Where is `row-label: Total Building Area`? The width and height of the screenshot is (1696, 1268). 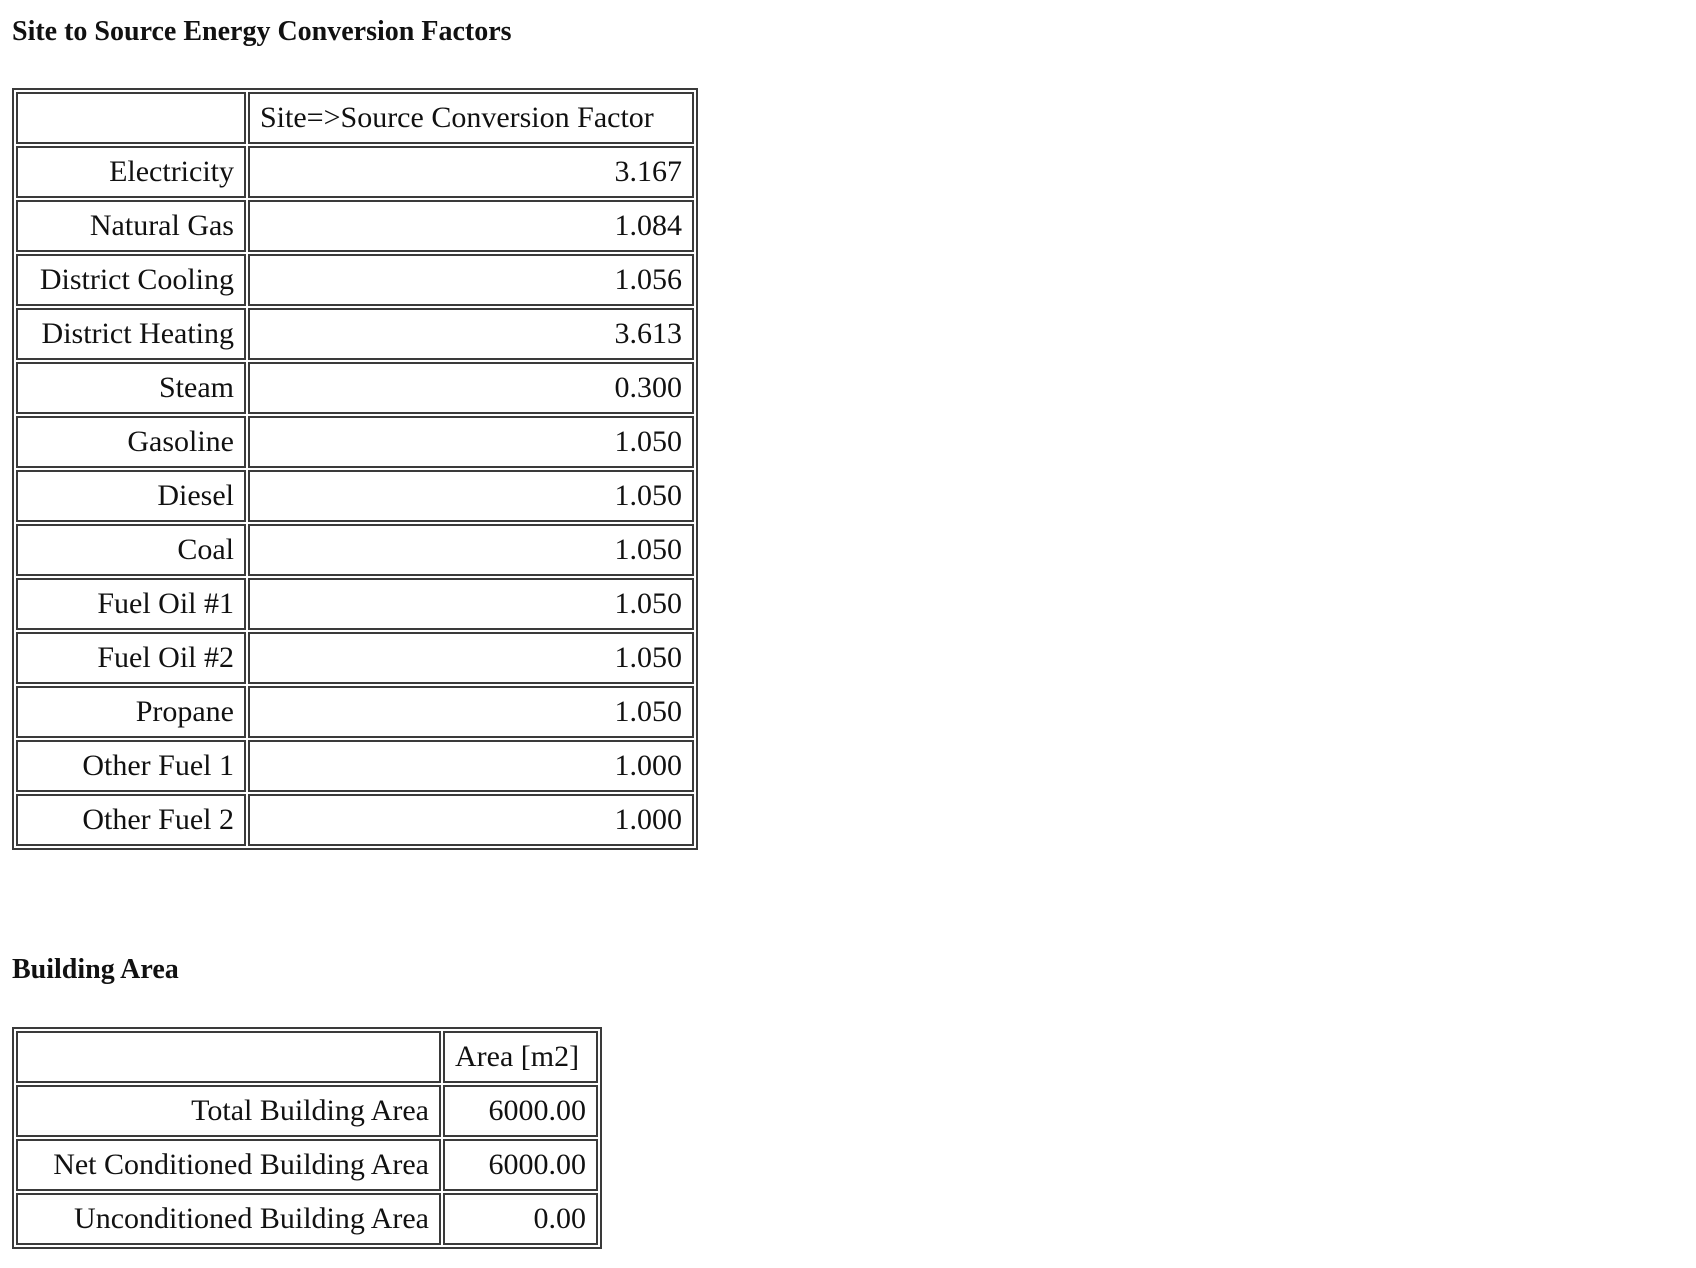 row-label: Total Building Area is located at coordinates (228, 1111).